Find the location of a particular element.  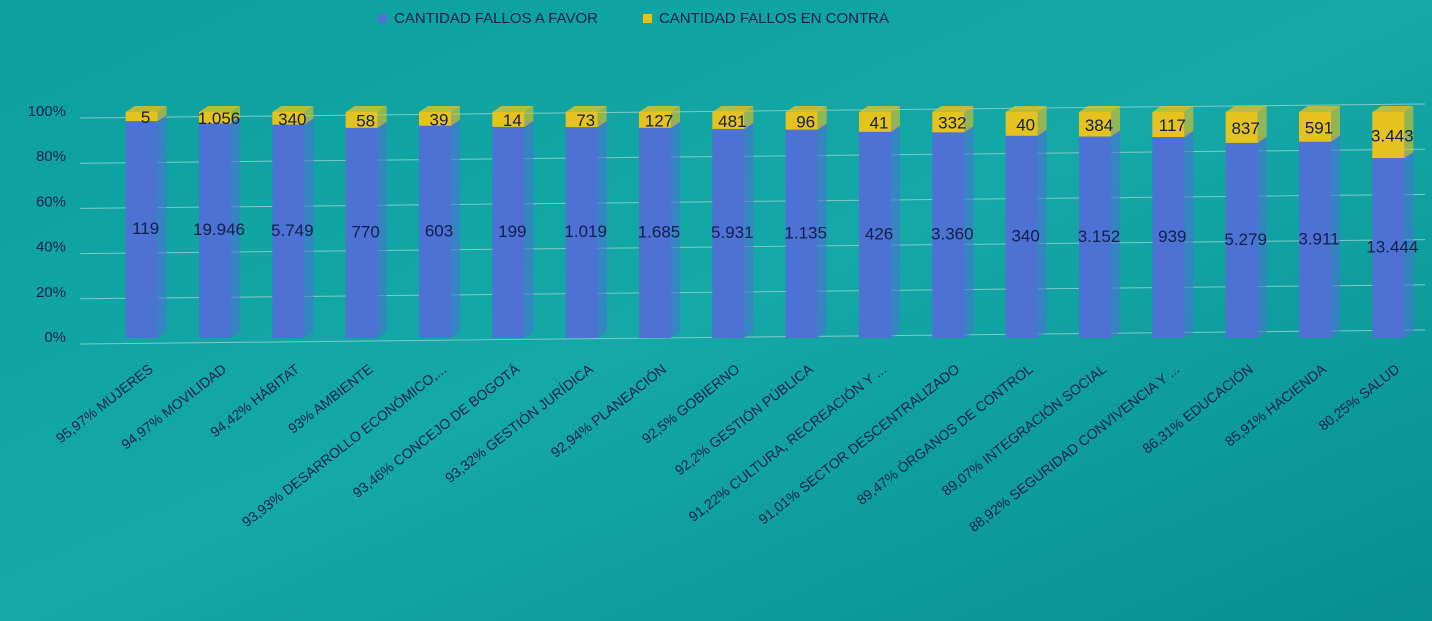

data-label: 73 is located at coordinates (585, 120).